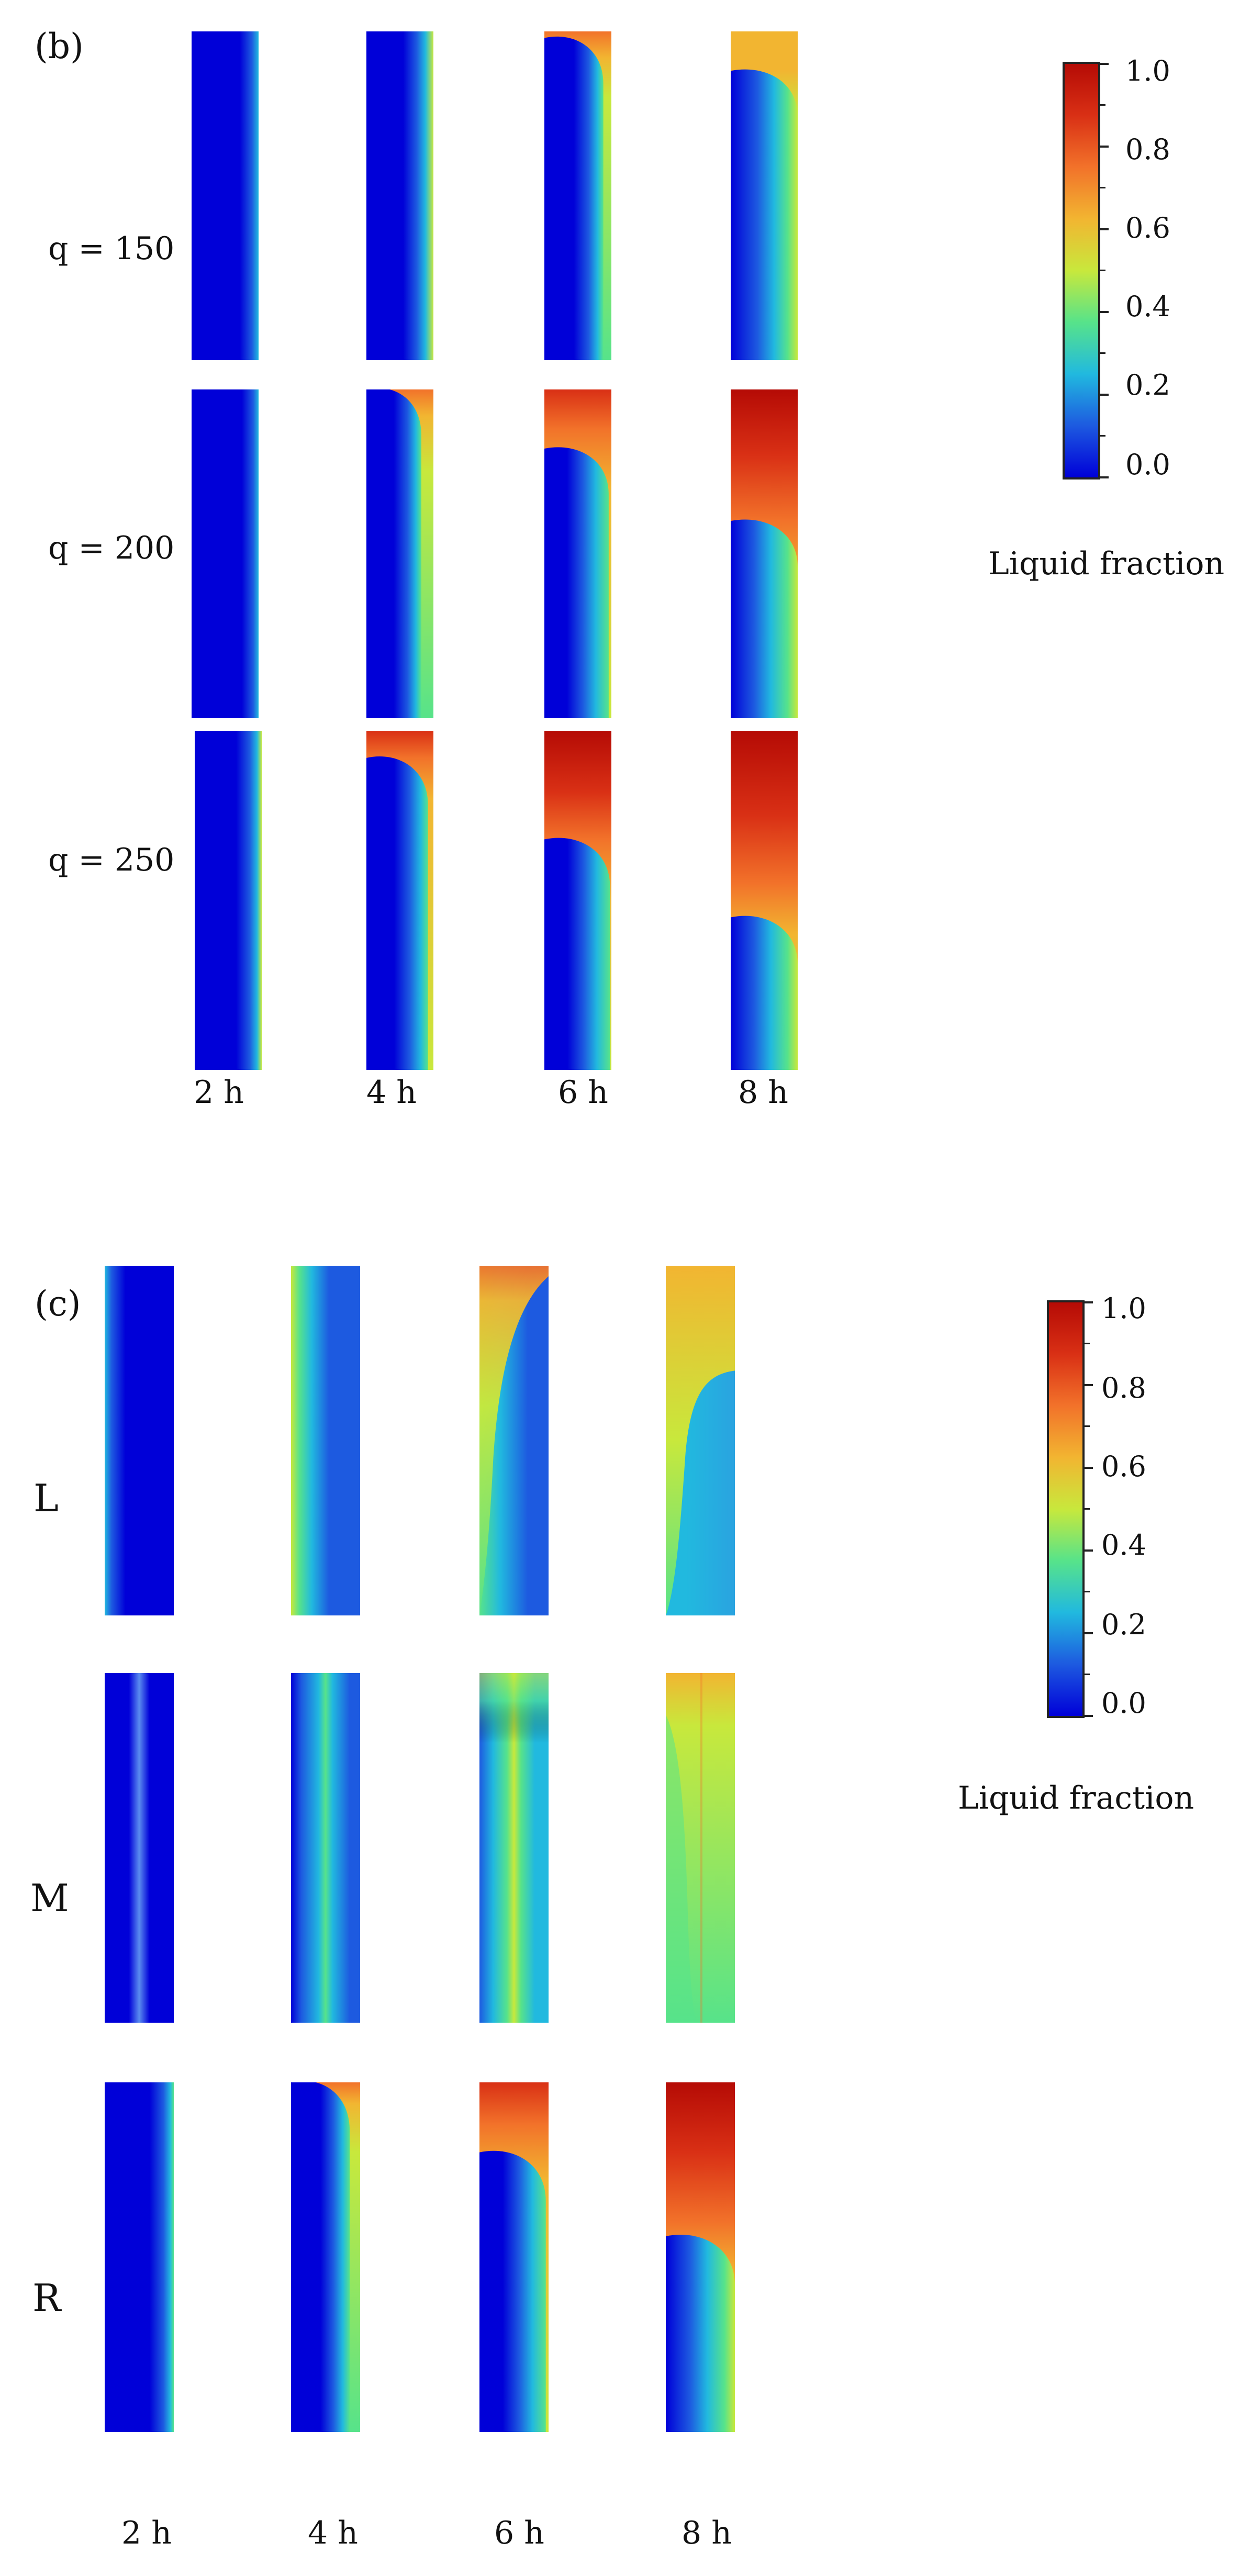  Describe the element at coordinates (325, 1848) in the screenshot. I see `contour-cell-M-4h` at that location.